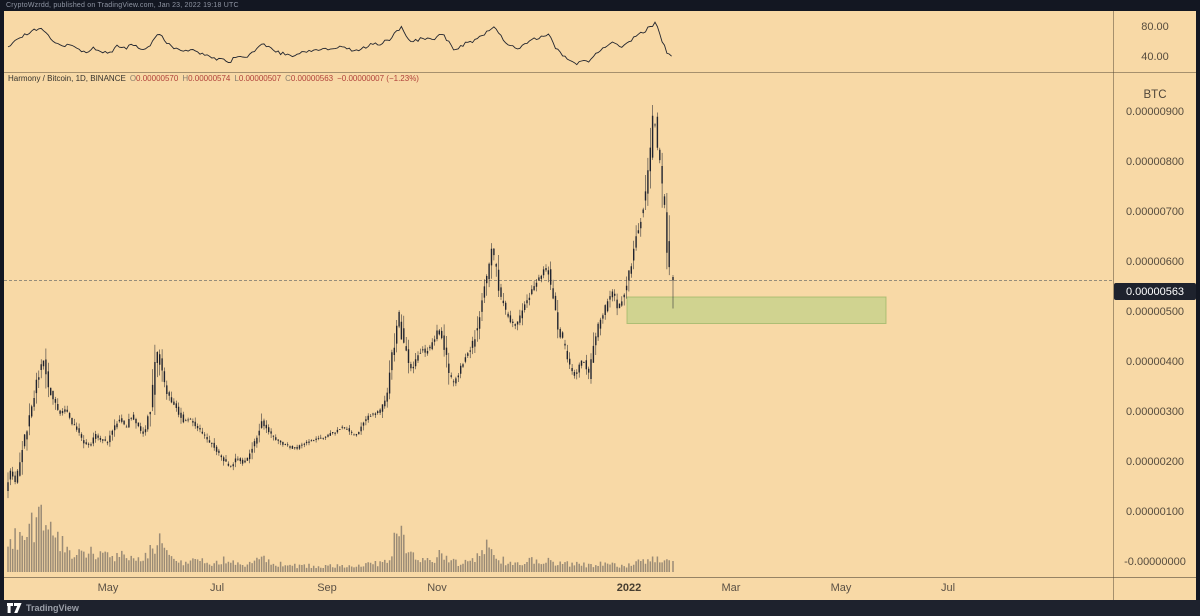  Describe the element at coordinates (378, 78) in the screenshot. I see `legend-change: −0.00000007 (−1.23%)` at that location.